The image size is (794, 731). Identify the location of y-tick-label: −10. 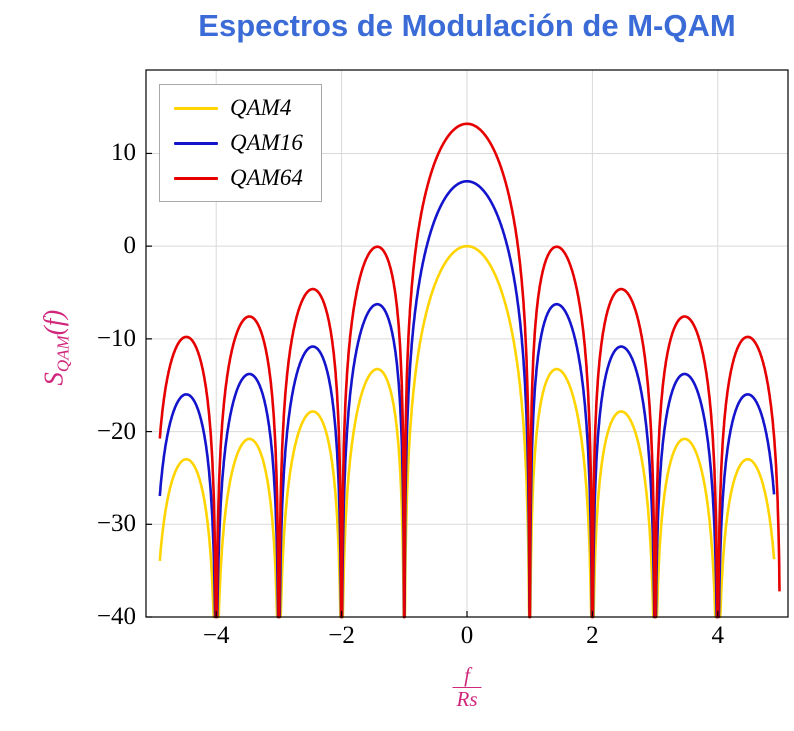
(116, 338).